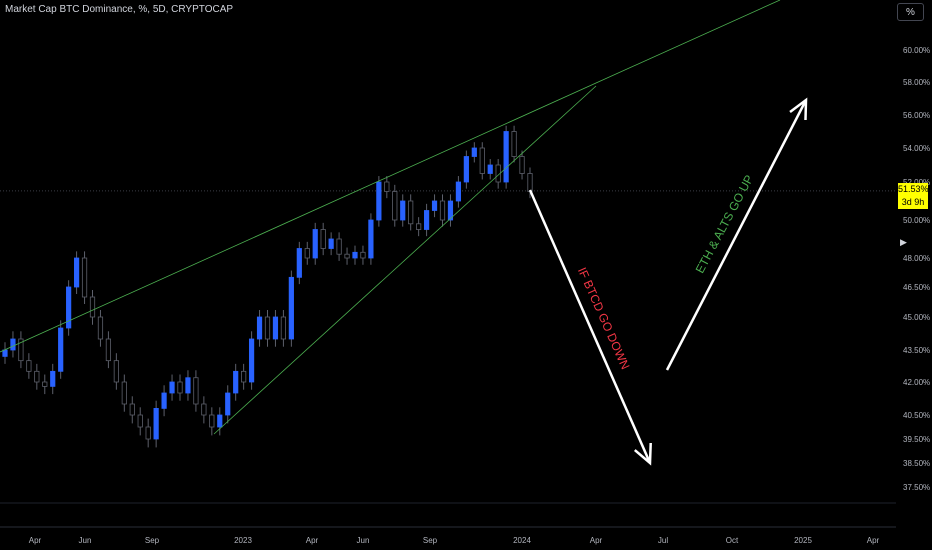  What do you see at coordinates (903, 242) in the screenshot?
I see `scroll-right-icon: ▶` at bounding box center [903, 242].